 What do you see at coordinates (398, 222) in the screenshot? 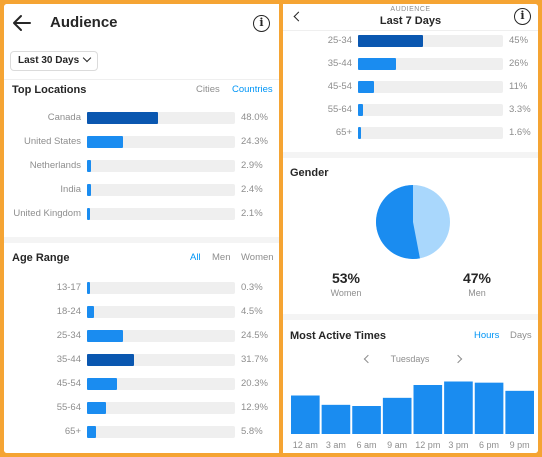
I see `women-slice` at bounding box center [398, 222].